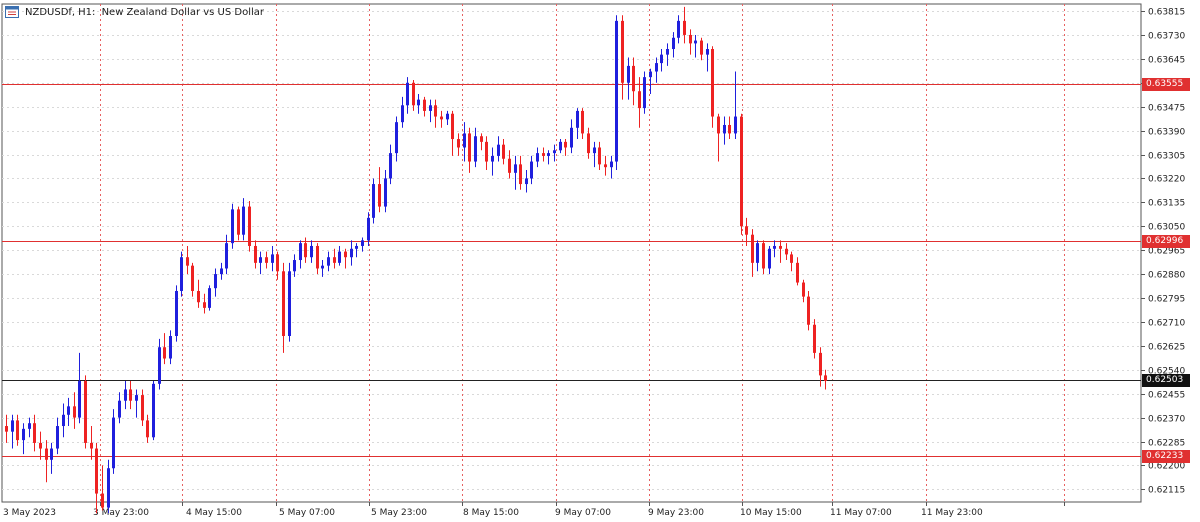 The image size is (1200, 522). Describe the element at coordinates (1166, 252) in the screenshot. I see `price-tick-label: 0.62965` at that location.